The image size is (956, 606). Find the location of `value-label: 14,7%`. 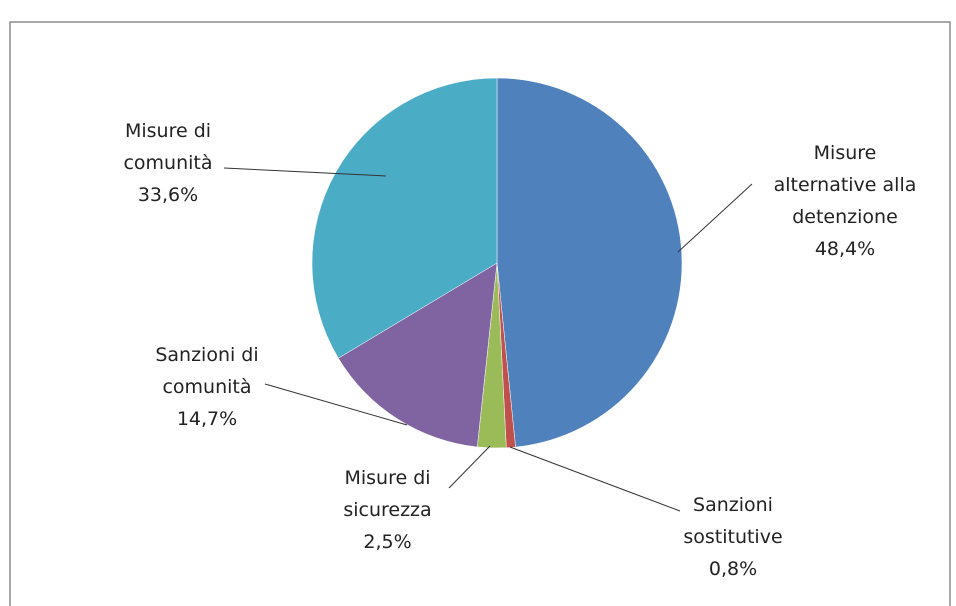

value-label: 14,7% is located at coordinates (207, 419).